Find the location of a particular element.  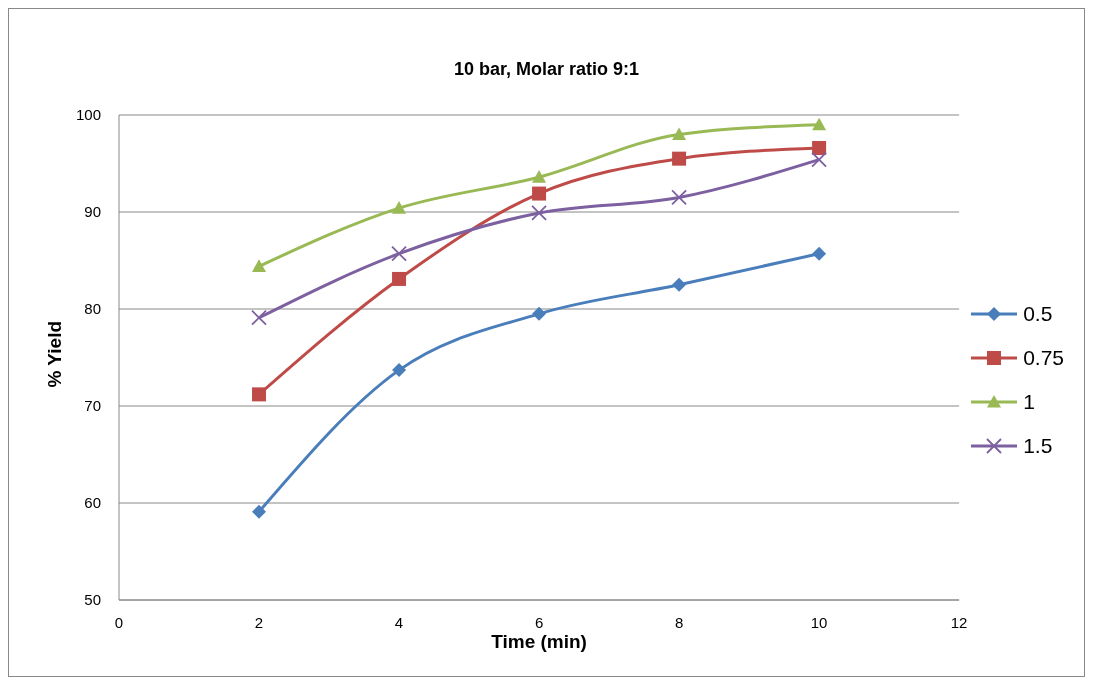

x-tick-label: 0 is located at coordinates (119, 622).